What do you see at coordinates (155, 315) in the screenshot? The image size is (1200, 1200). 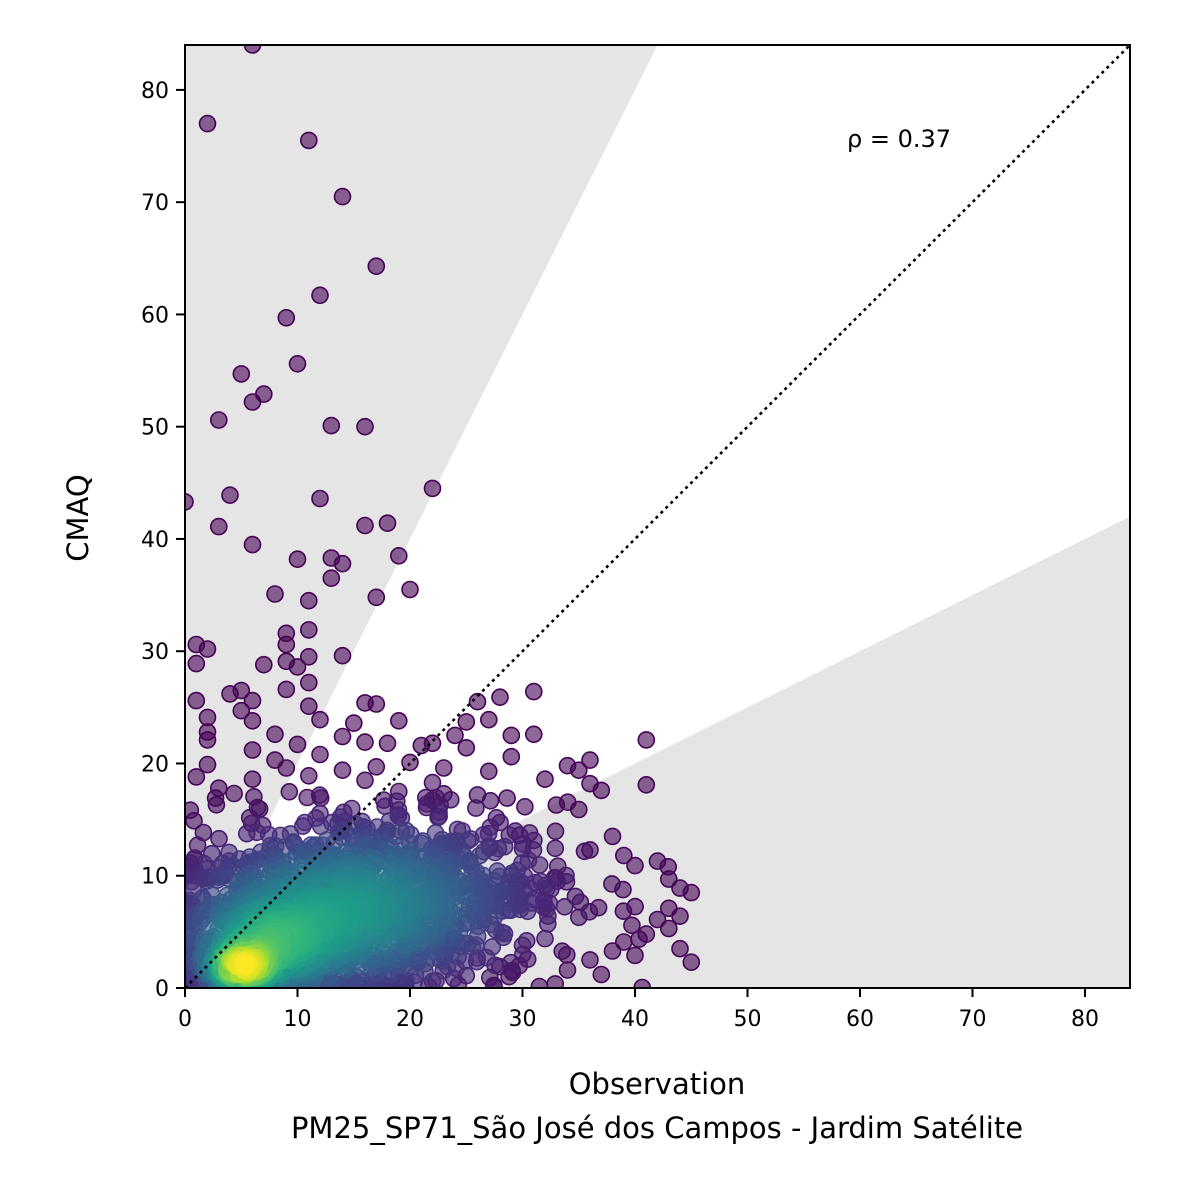 I see `y-tick-label: 60` at bounding box center [155, 315].